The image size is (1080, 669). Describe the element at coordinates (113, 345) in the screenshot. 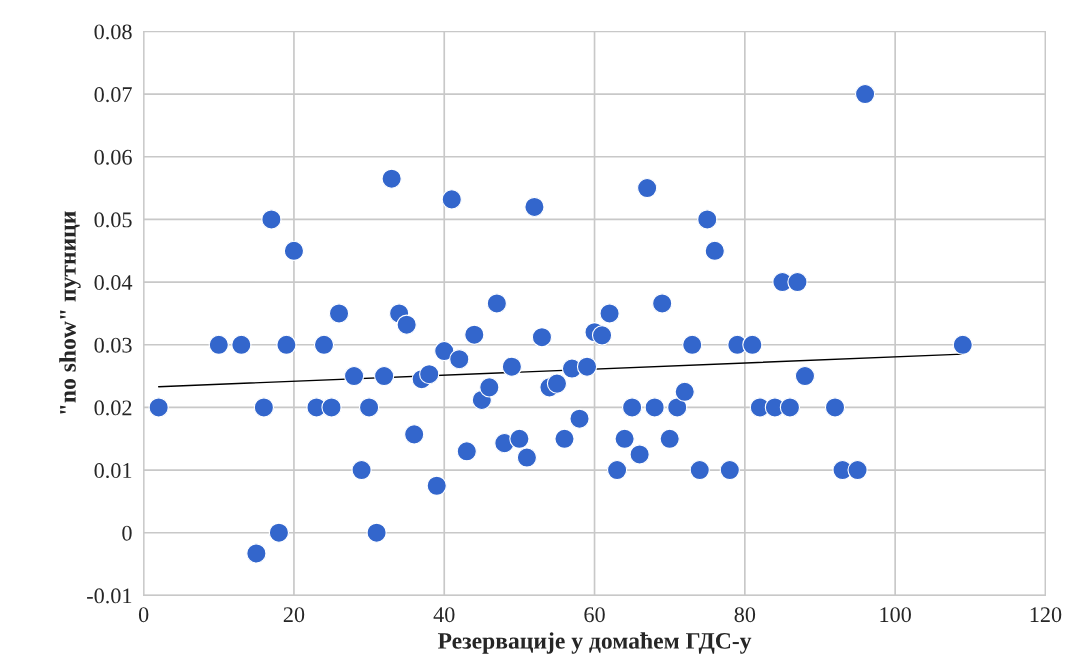

I see `y-tick-label: 0.03` at that location.